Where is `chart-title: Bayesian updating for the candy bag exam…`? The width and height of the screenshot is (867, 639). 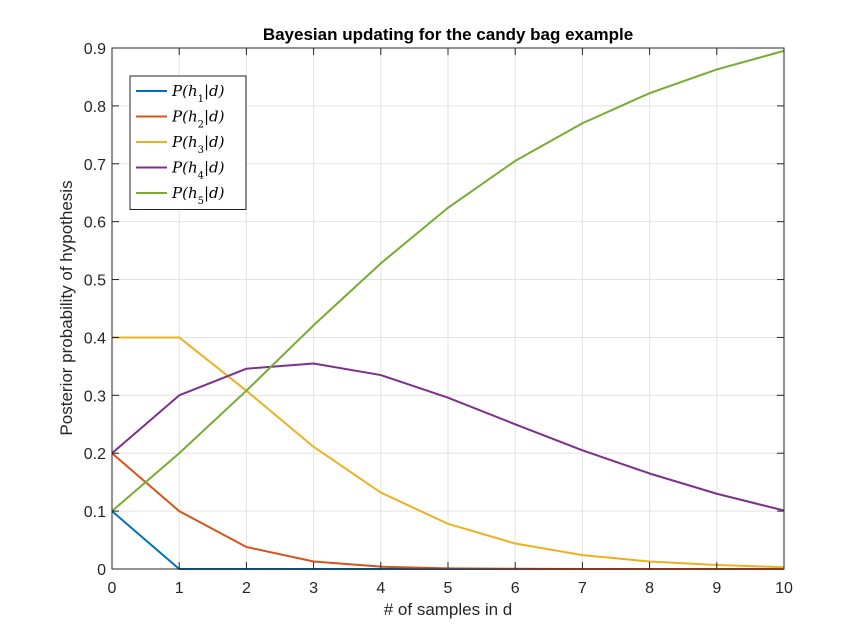 chart-title: Bayesian updating for the candy bag exam… is located at coordinates (448, 34).